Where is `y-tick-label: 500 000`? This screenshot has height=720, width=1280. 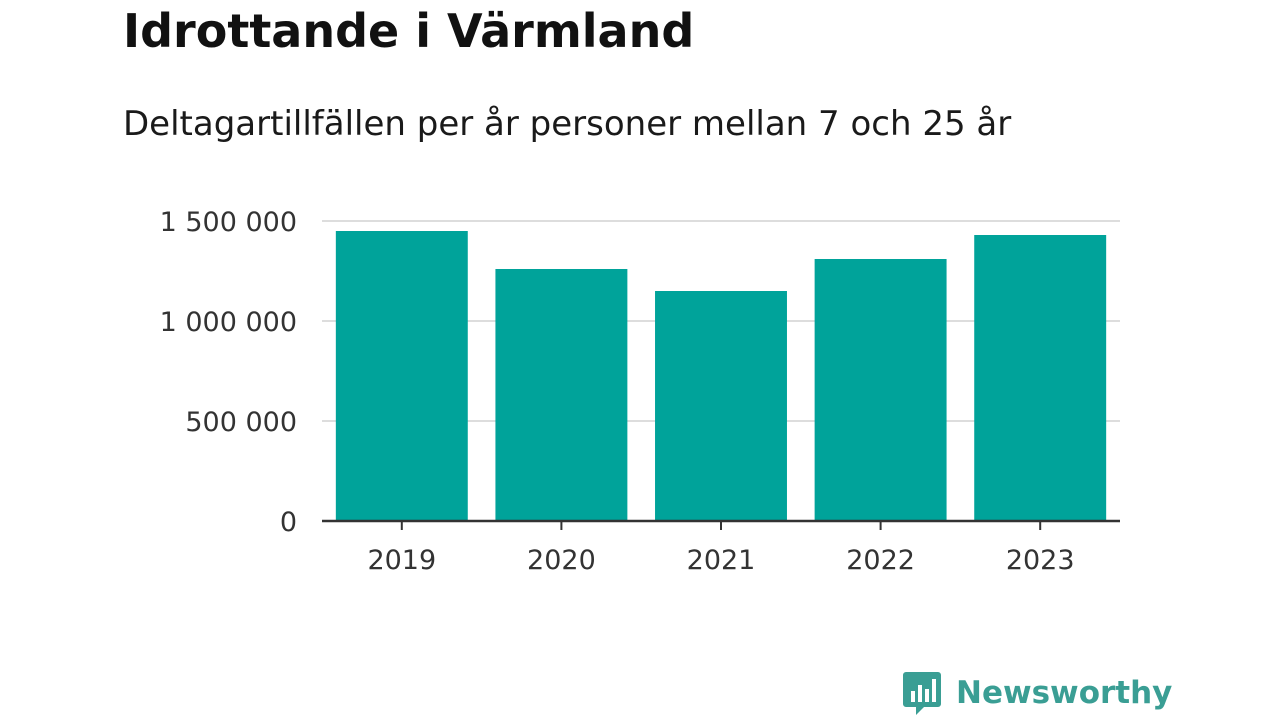
y-tick-label: 500 000 is located at coordinates (241, 422).